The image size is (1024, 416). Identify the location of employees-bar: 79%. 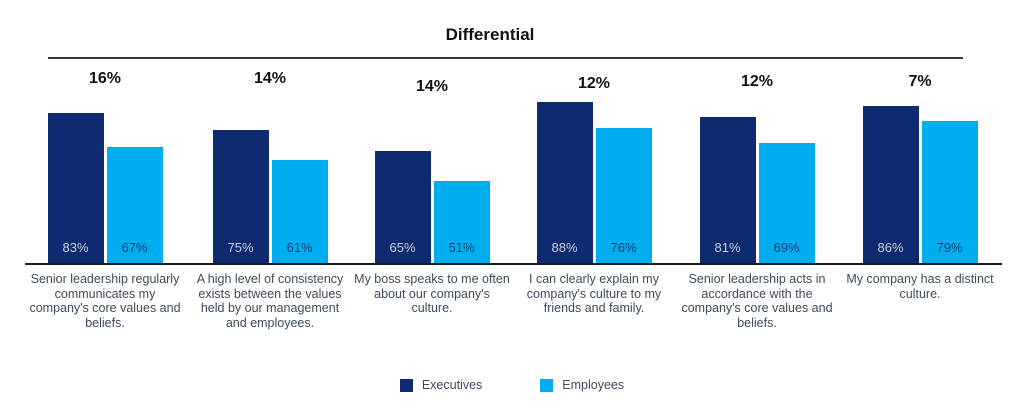
(949, 192).